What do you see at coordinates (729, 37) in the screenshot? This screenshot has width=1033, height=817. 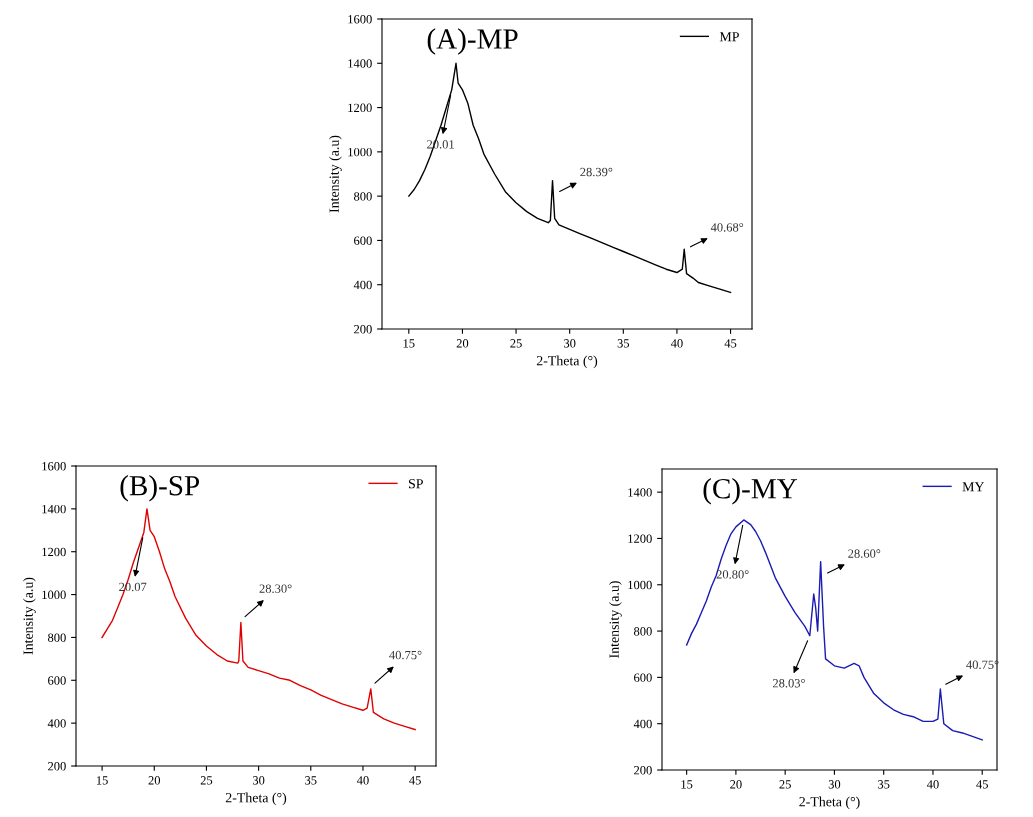 I see `legend-label: MP` at bounding box center [729, 37].